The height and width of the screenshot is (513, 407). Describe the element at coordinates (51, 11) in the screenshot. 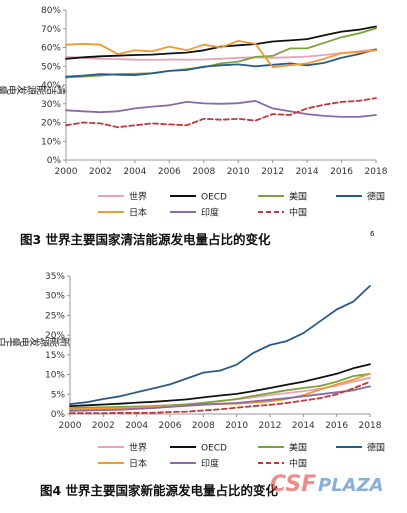

I see `y-tick-label: 80%` at that location.